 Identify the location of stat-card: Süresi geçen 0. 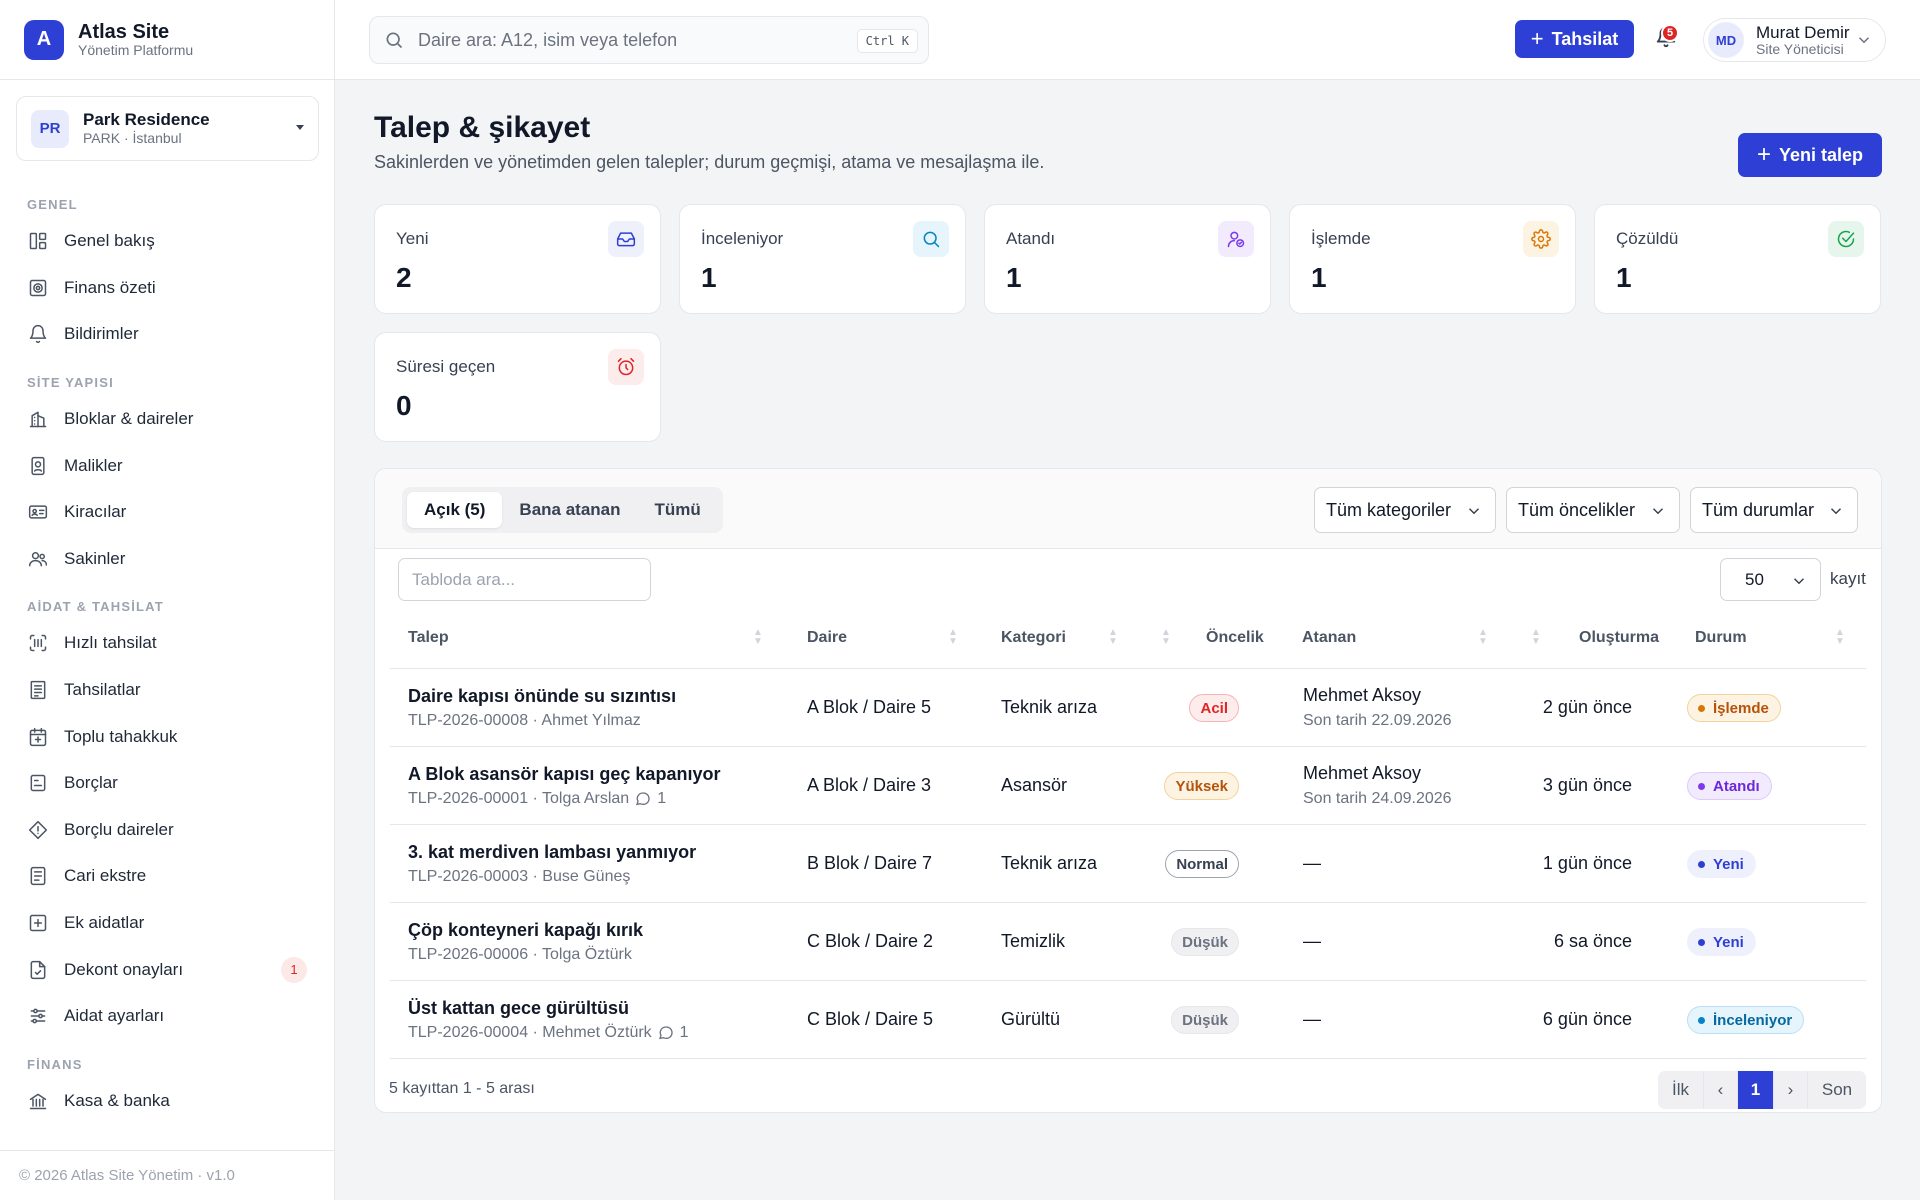
(517, 387).